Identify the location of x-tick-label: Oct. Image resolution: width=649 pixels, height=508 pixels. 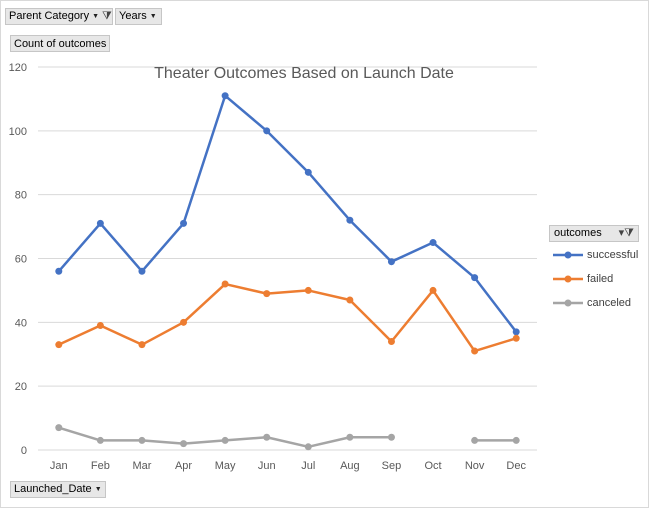
(432, 466).